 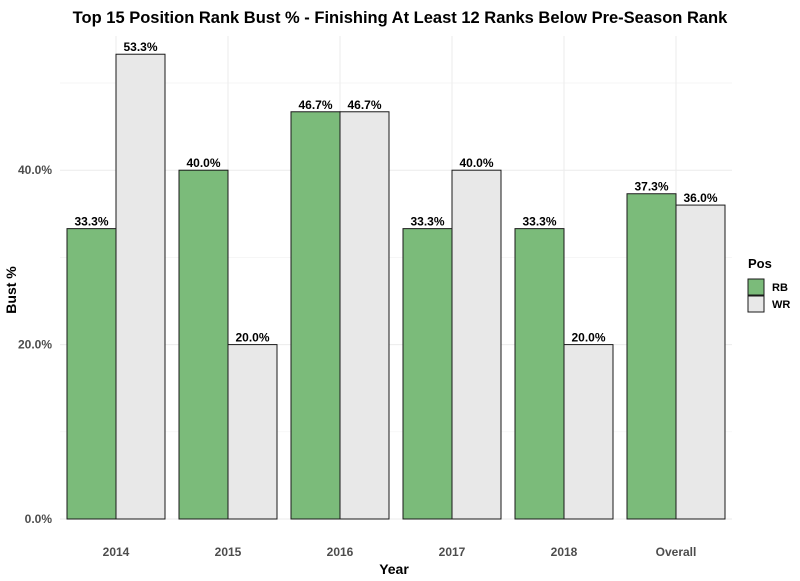 I want to click on x-tick-label: 2017, so click(x=452, y=552).